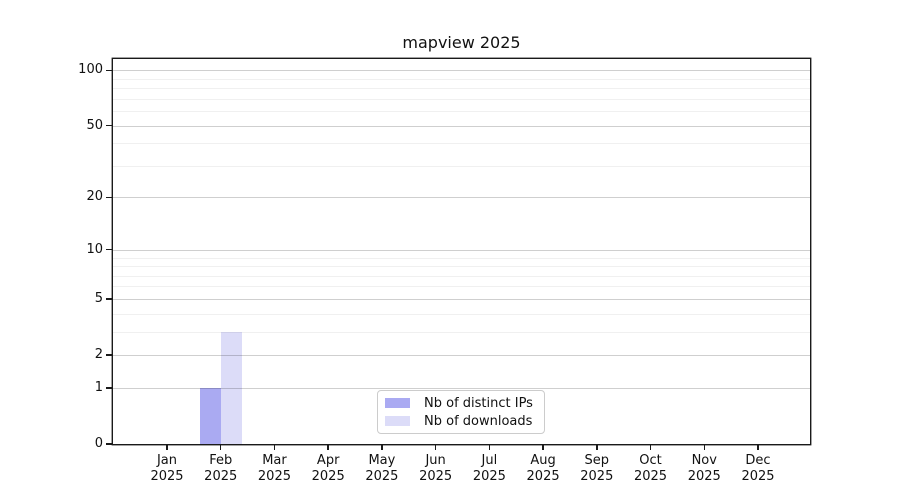  Describe the element at coordinates (94, 125) in the screenshot. I see `y-tick-label-50: 50` at that location.